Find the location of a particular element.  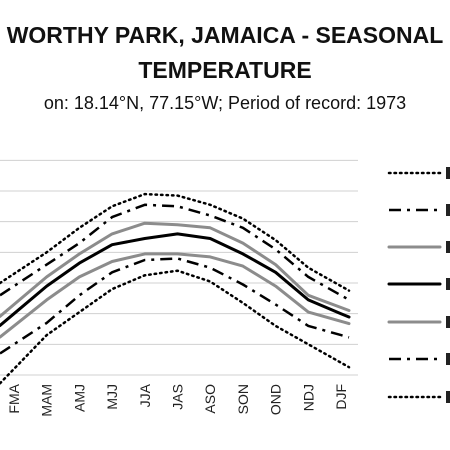

x-tick-label: JJA is located at coordinates (145, 395).